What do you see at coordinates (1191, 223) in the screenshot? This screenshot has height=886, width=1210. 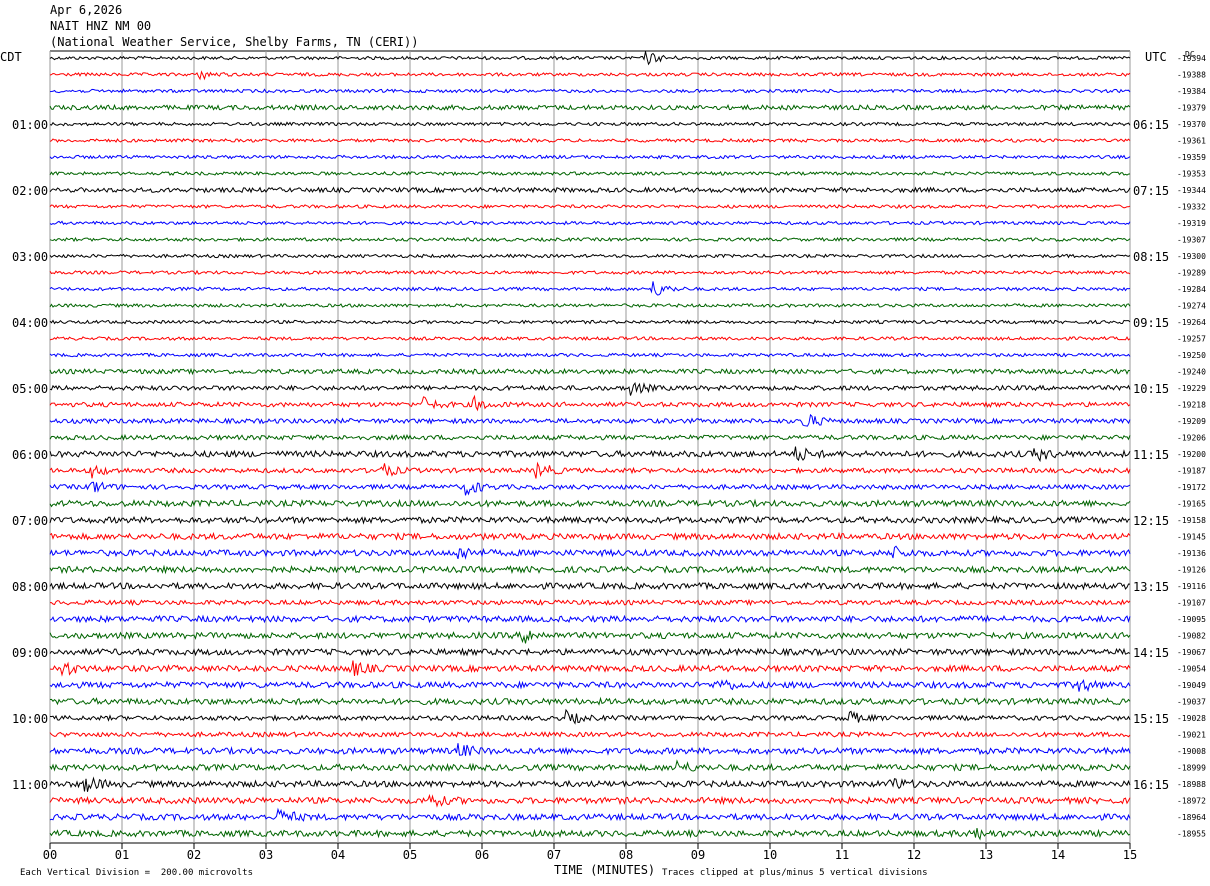 I see `dc-offset-value: -19319` at bounding box center [1191, 223].